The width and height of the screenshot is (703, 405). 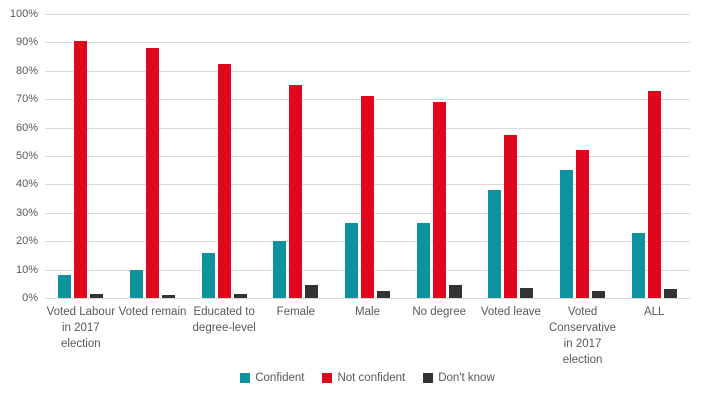 I want to click on y-tick-label: 80%, so click(x=26, y=70).